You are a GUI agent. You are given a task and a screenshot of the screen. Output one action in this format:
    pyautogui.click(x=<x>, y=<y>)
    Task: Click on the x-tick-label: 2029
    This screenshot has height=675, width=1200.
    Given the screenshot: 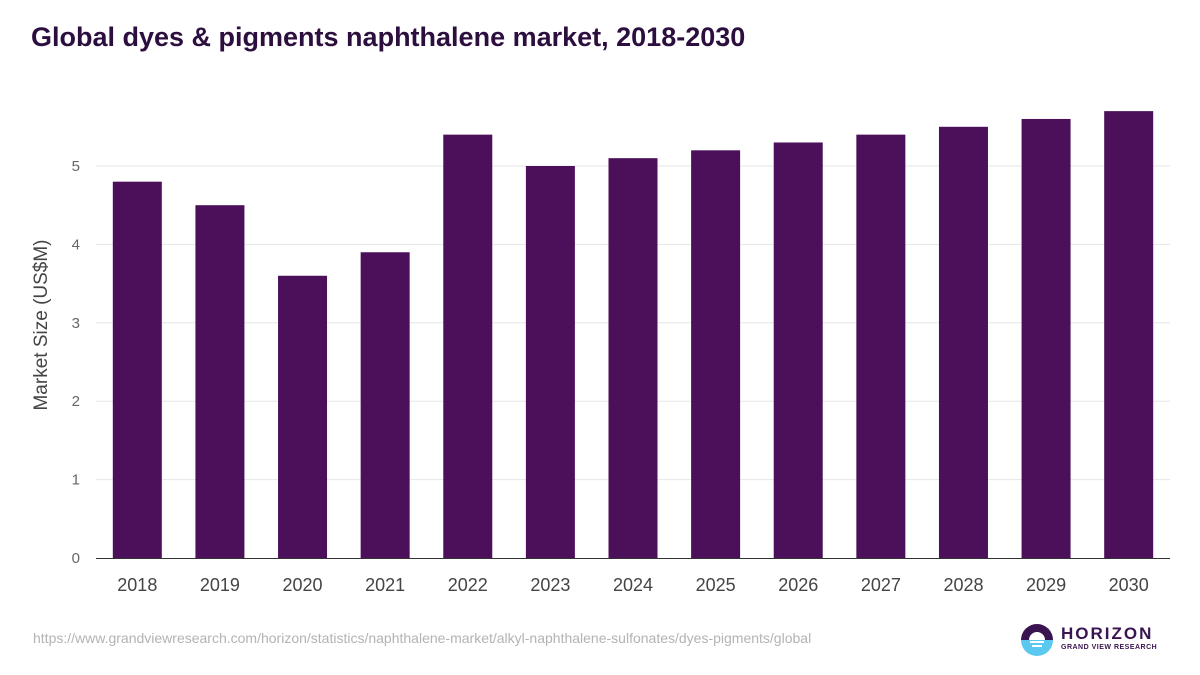 What is the action you would take?
    pyautogui.click(x=1046, y=585)
    